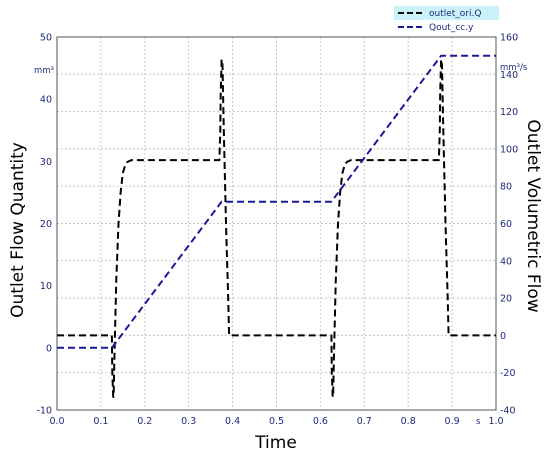  What do you see at coordinates (509, 112) in the screenshot?
I see `y-right-tick-label: 120` at bounding box center [509, 112].